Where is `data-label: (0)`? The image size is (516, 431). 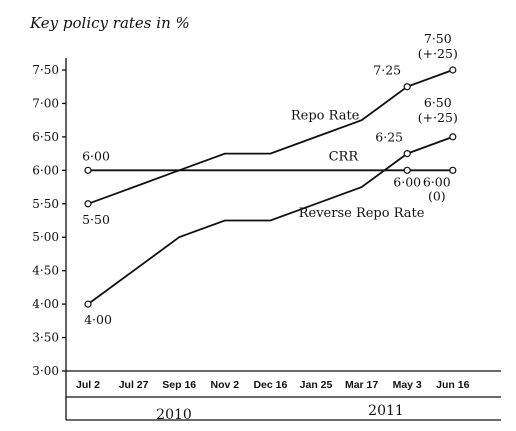 data-label: (0) is located at coordinates (437, 195).